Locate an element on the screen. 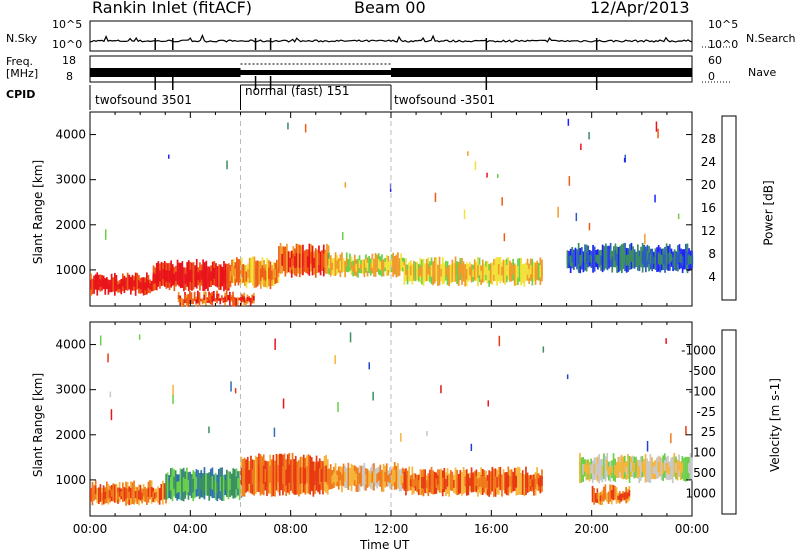 Image resolution: width=800 pixels, height=554 pixels. power-ytick-label: 3000 is located at coordinates (70, 180).